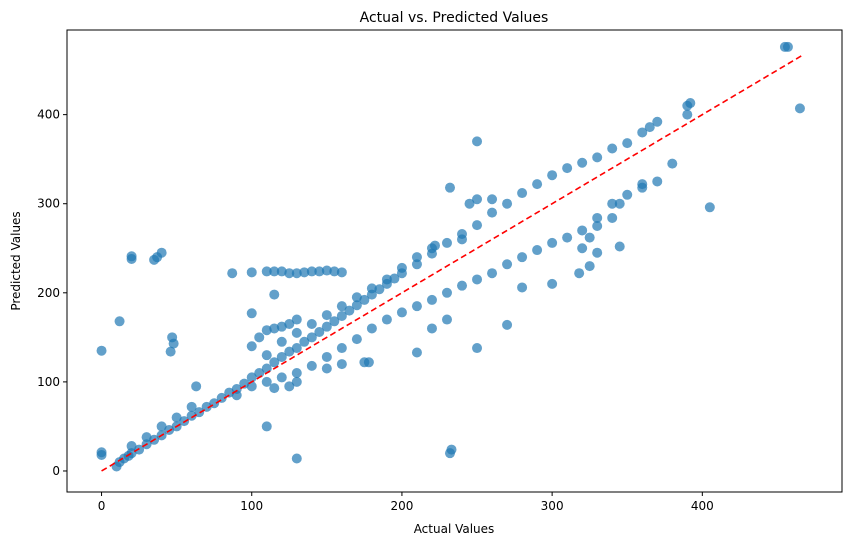  Describe the element at coordinates (48, 204) in the screenshot. I see `y-tick-label: 300` at that location.